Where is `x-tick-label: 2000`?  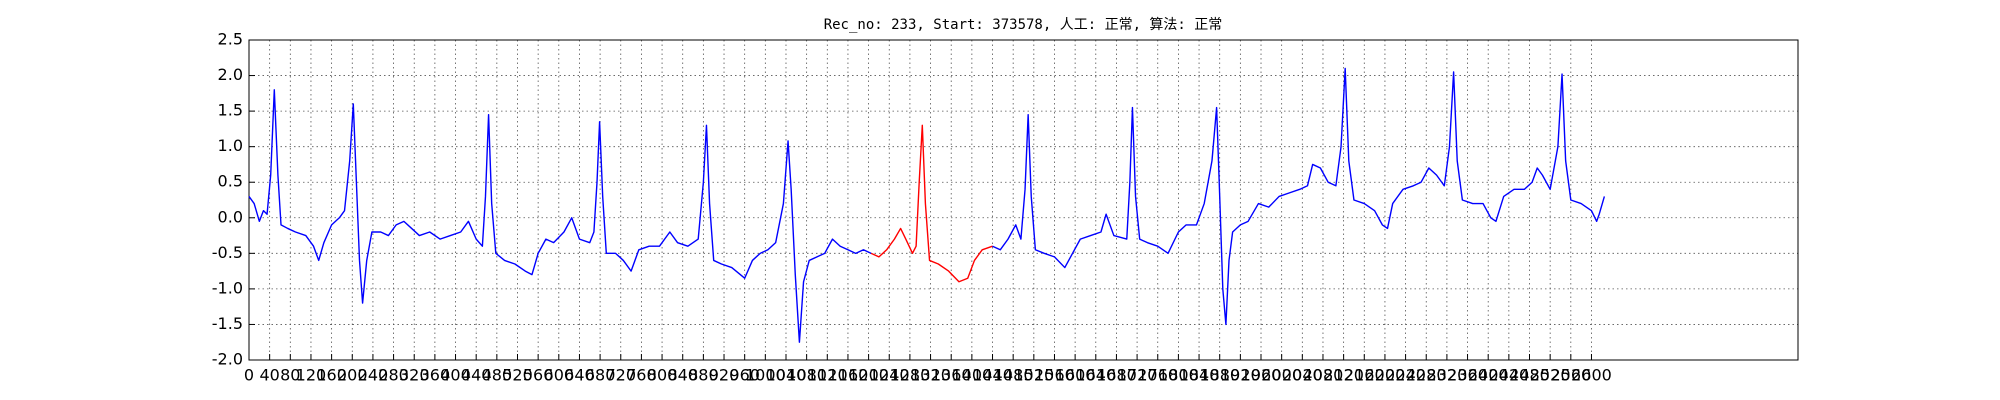 x-tick-label: 2000 is located at coordinates (1281, 375).